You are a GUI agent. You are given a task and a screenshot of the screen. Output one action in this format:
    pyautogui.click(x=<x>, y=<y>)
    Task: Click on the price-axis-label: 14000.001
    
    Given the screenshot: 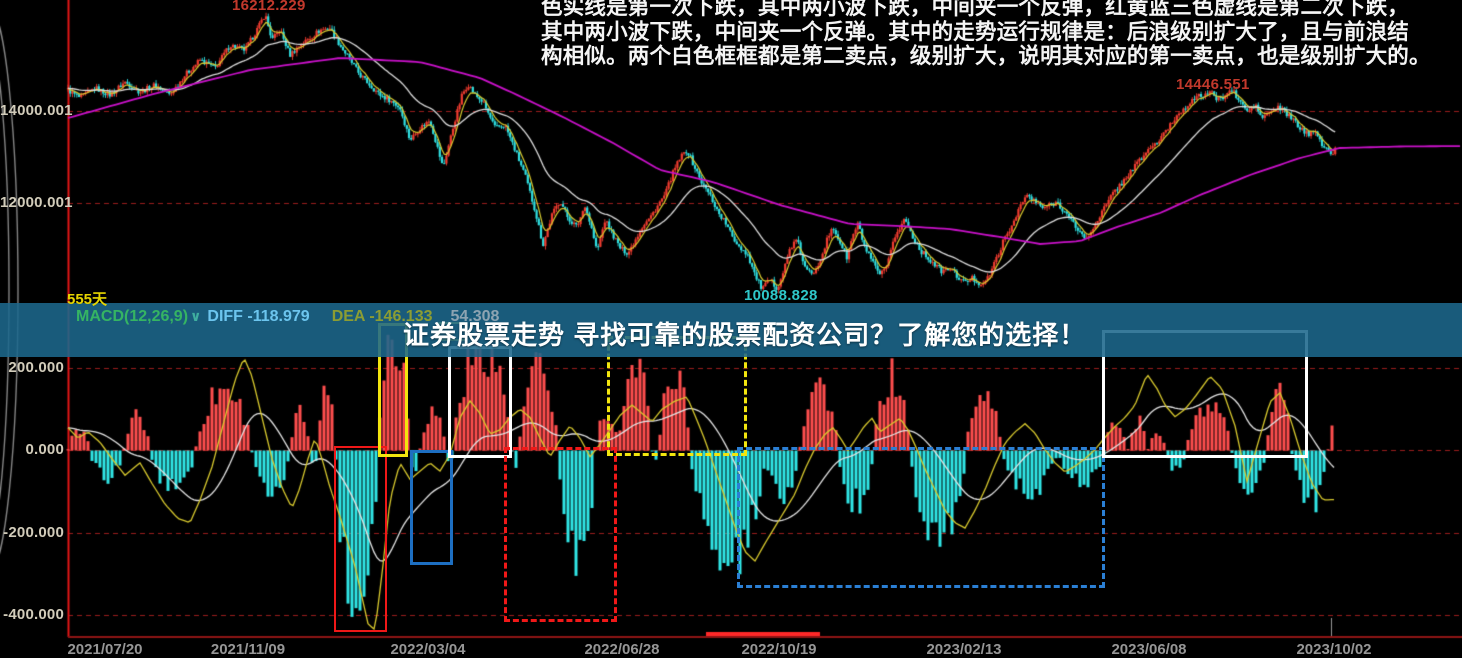 What is the action you would take?
    pyautogui.click(x=36, y=110)
    